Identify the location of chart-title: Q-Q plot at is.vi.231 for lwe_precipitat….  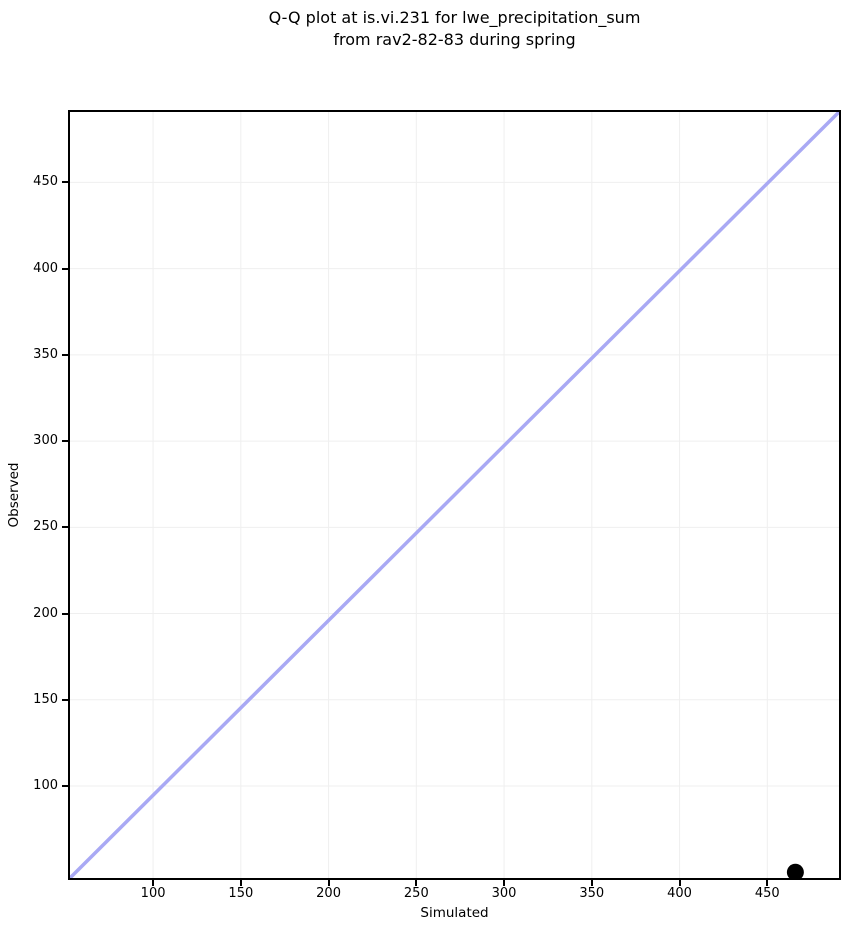
(454, 29).